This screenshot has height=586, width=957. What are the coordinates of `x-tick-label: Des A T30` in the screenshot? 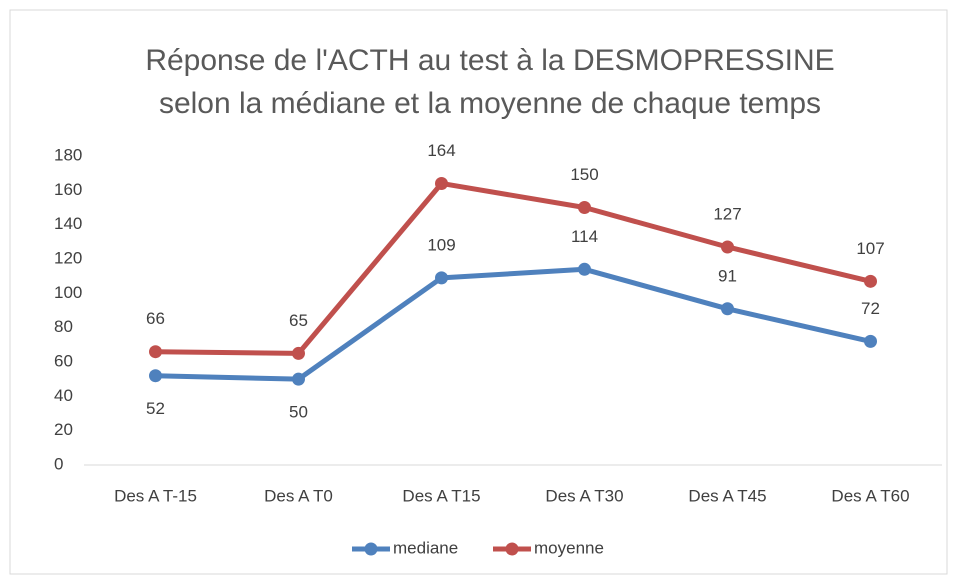 It's located at (584, 495).